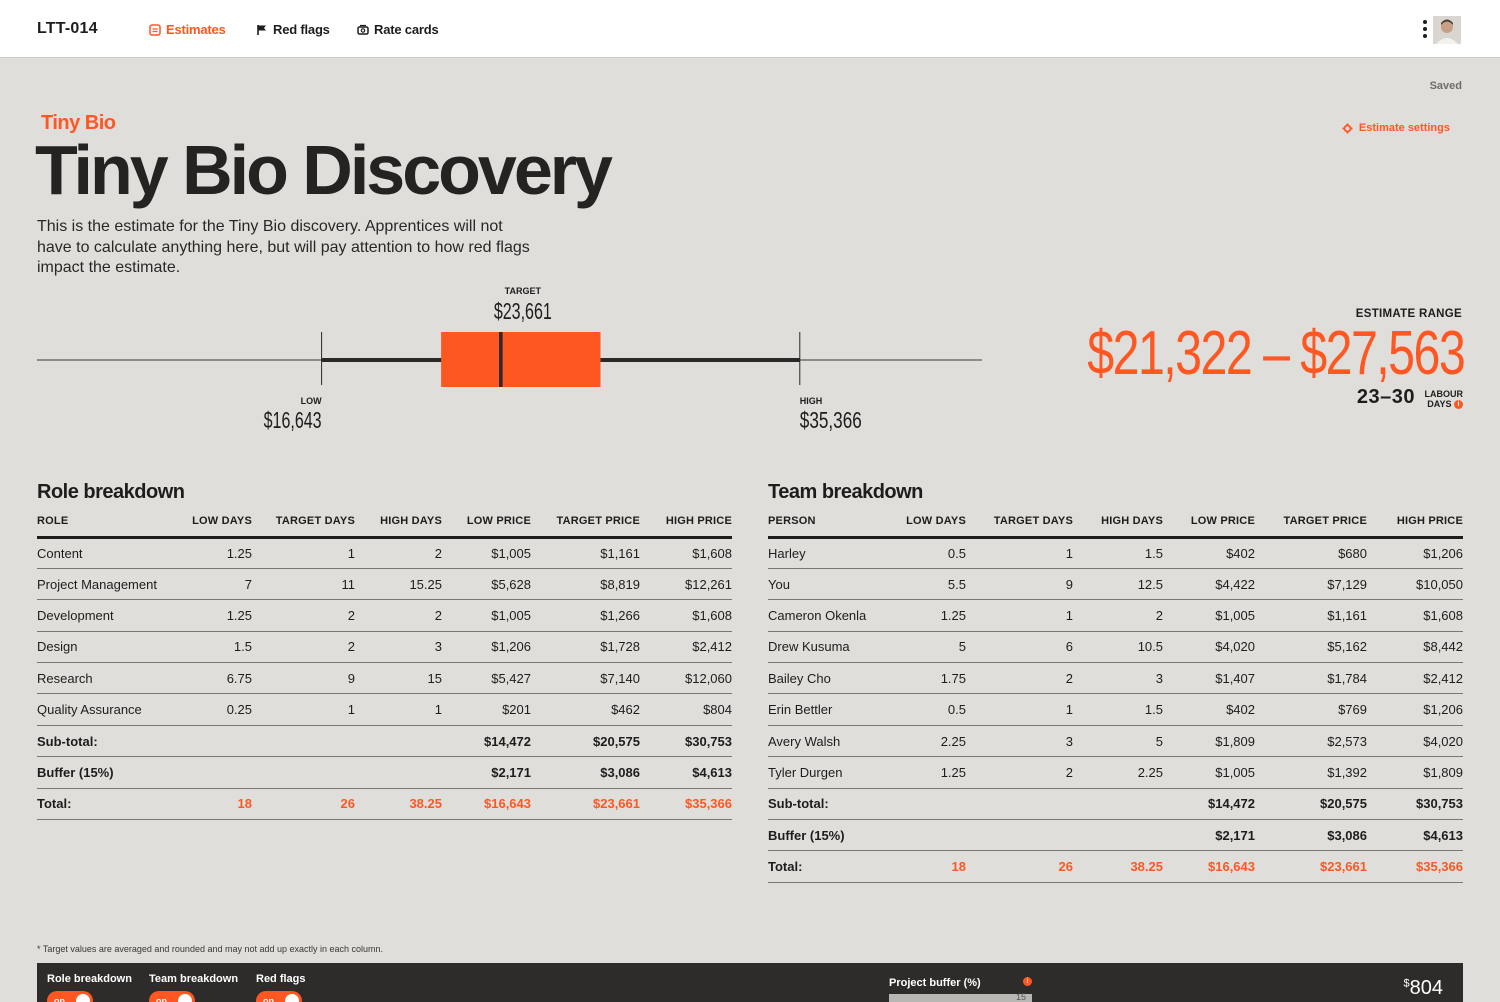  What do you see at coordinates (363, 29) in the screenshot?
I see `rate-card-icon` at bounding box center [363, 29].